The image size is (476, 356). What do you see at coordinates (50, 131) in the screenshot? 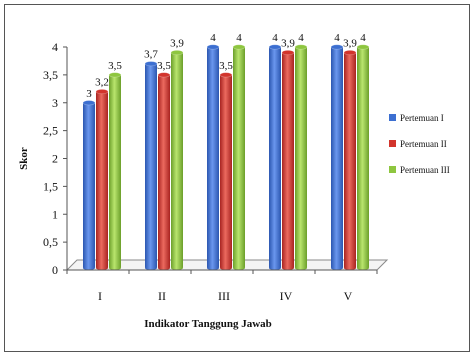
I see `y-tick-label: 2,5` at bounding box center [50, 131].